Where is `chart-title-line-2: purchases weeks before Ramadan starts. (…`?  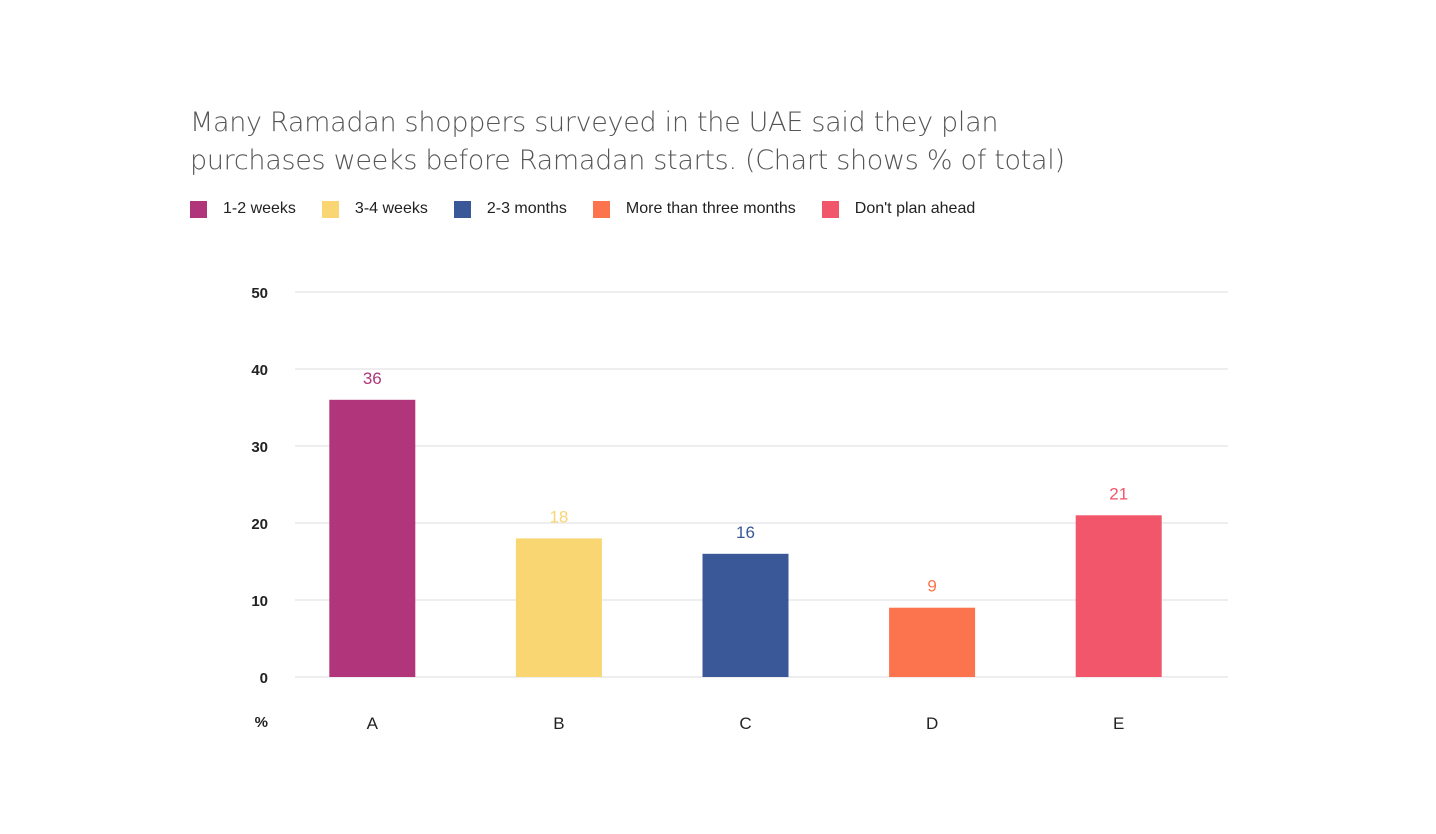 chart-title-line-2: purchases weeks before Ramadan starts. (… is located at coordinates (627, 160).